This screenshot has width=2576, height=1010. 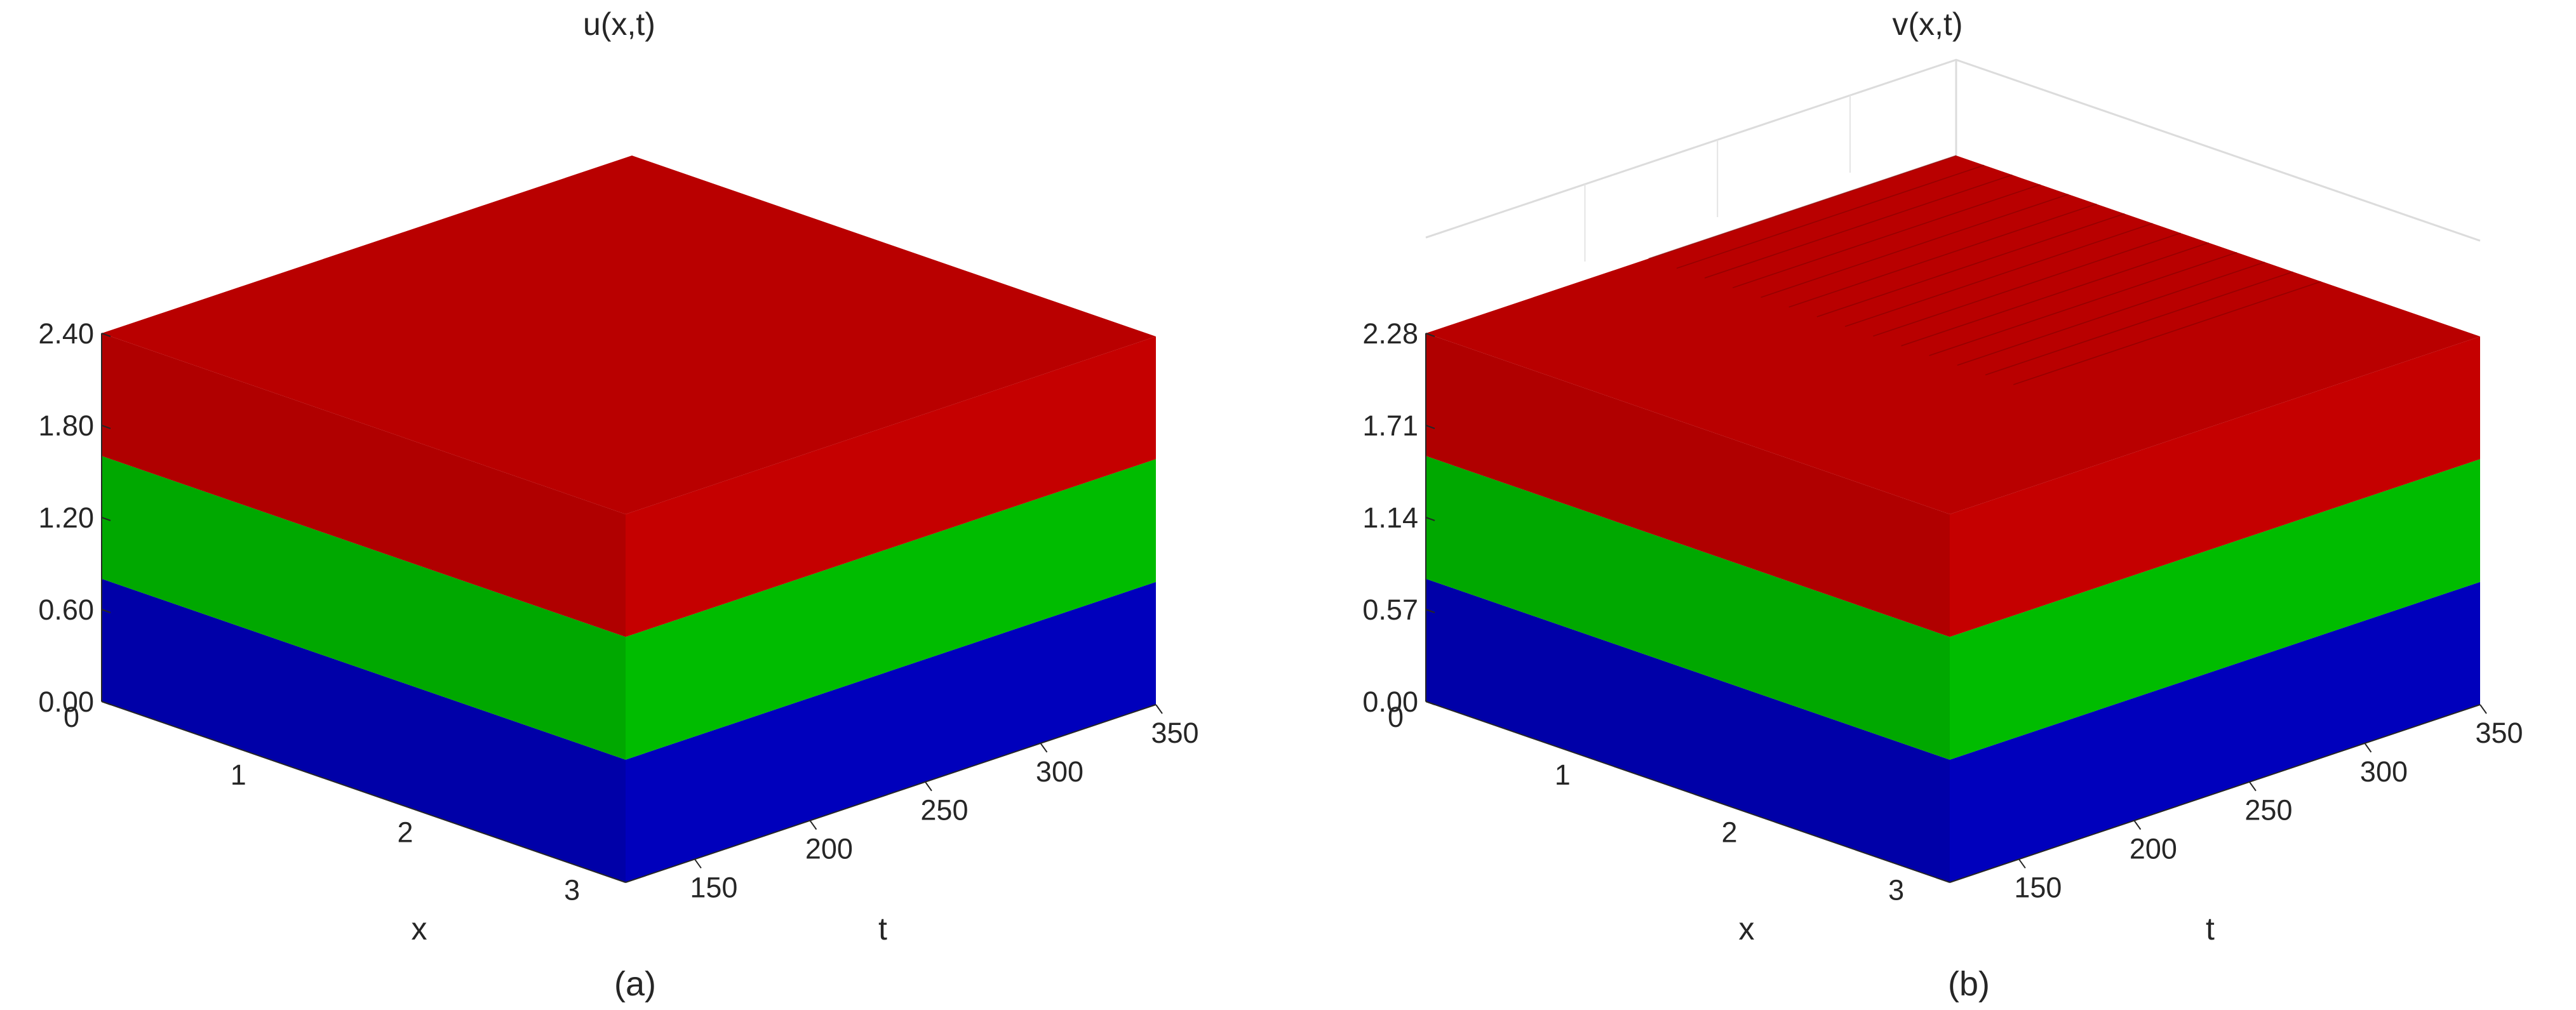 I want to click on z-tick-label-3: 1.71, so click(x=1390, y=425).